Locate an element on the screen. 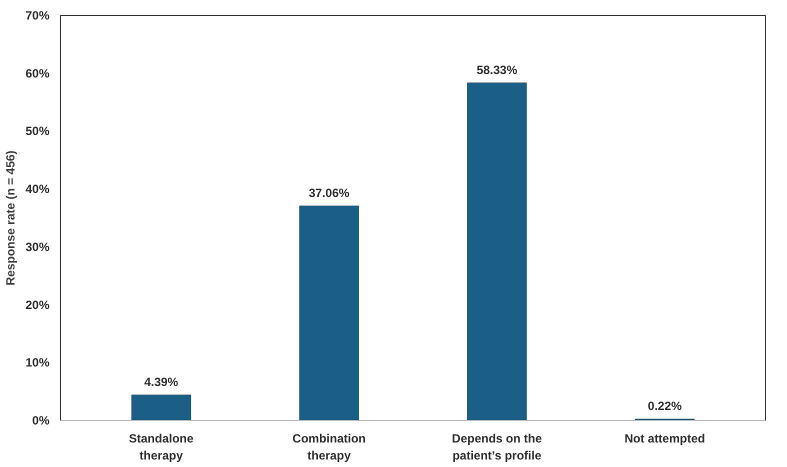  y-tick-label: 40% is located at coordinates (37, 189).